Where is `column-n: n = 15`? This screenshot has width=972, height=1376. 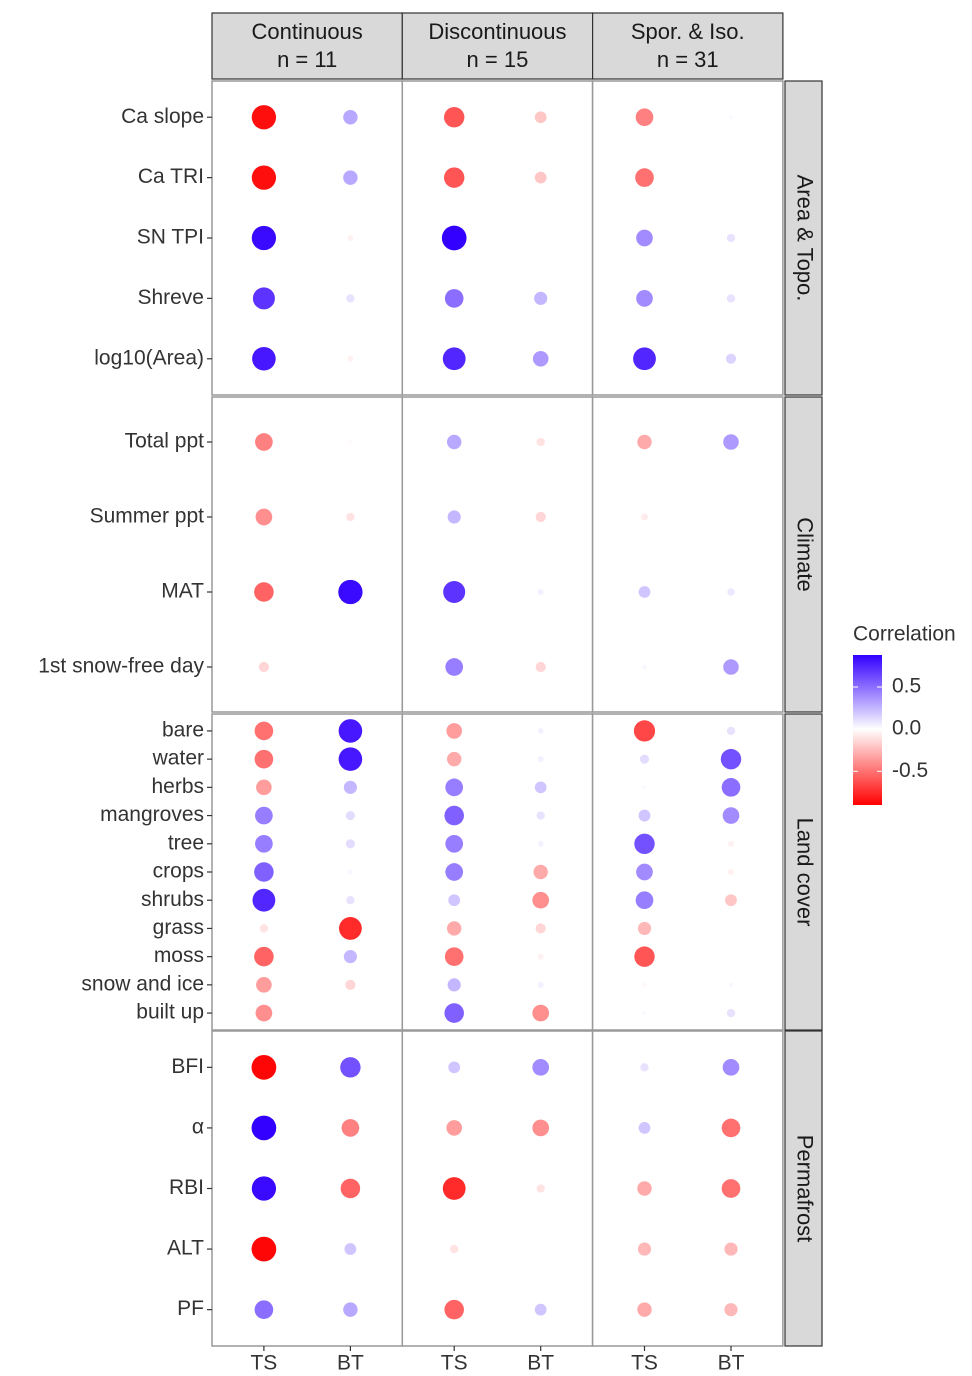 column-n: n = 15 is located at coordinates (498, 59).